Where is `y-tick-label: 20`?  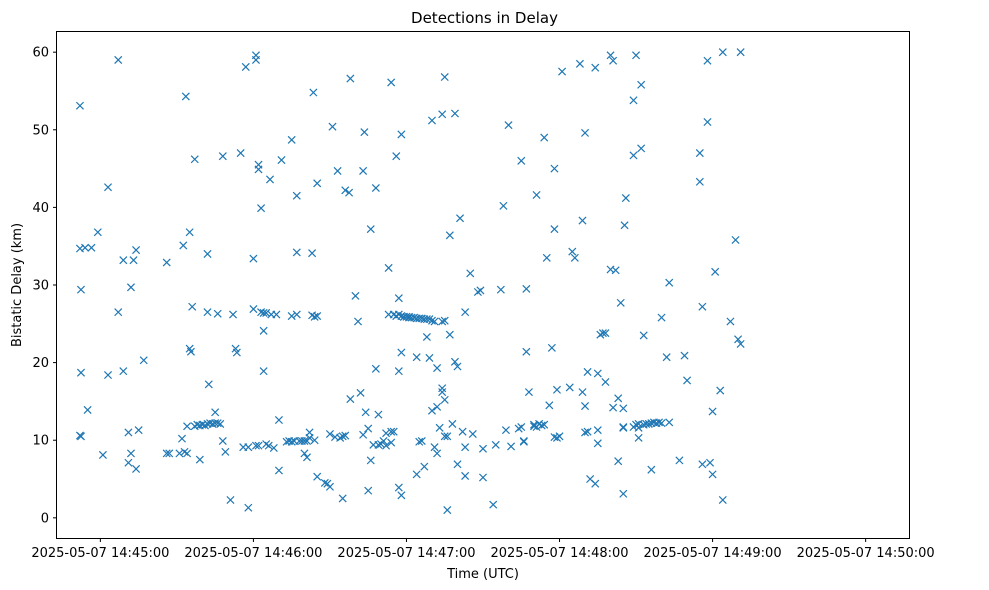 y-tick-label: 20 is located at coordinates (40, 363).